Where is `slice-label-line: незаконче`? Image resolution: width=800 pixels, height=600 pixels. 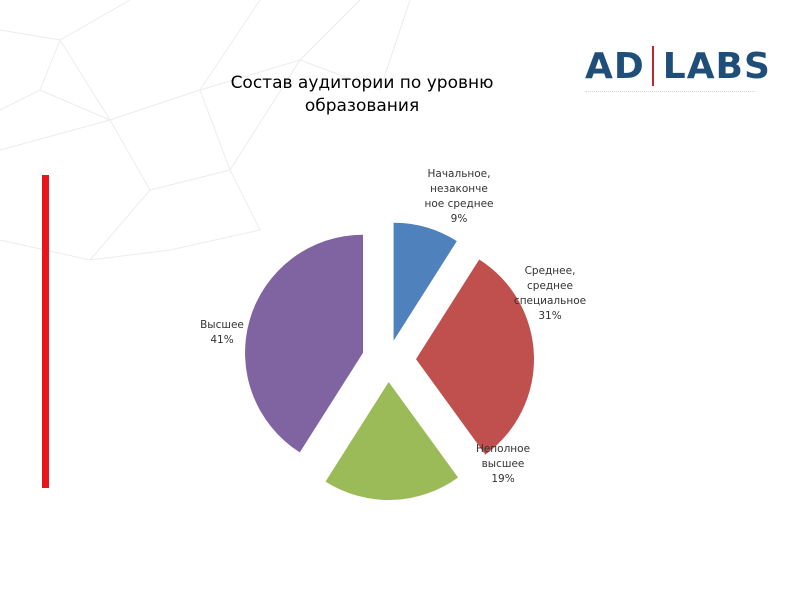 slice-label-line: незаконче is located at coordinates (459, 189).